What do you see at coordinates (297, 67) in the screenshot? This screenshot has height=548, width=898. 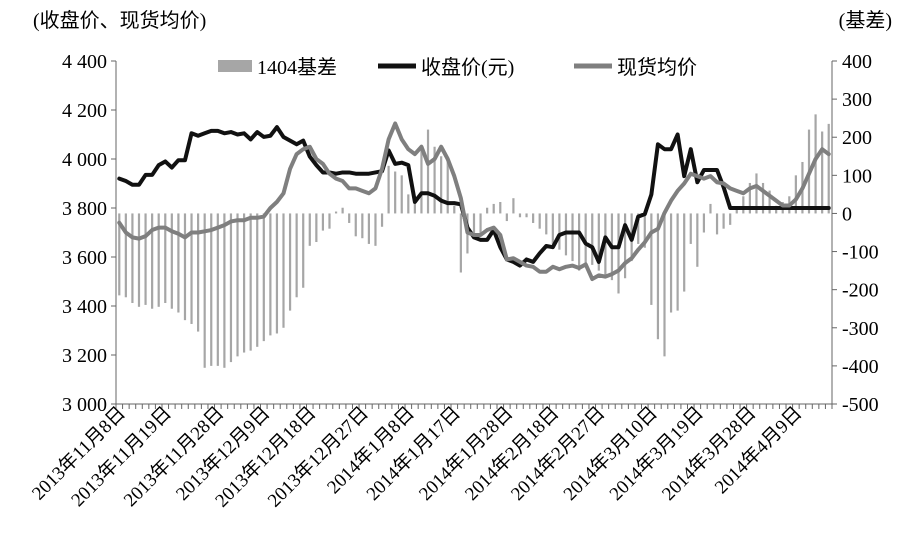 I see `legend-label-basis: 1404基差` at bounding box center [297, 67].